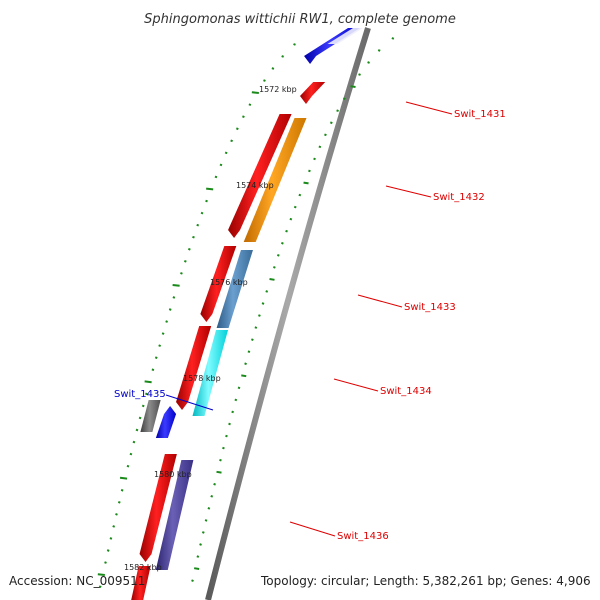 This screenshot has height=600, width=600. I want to click on gene-label-swit-1432: Swit_1432, so click(459, 197).